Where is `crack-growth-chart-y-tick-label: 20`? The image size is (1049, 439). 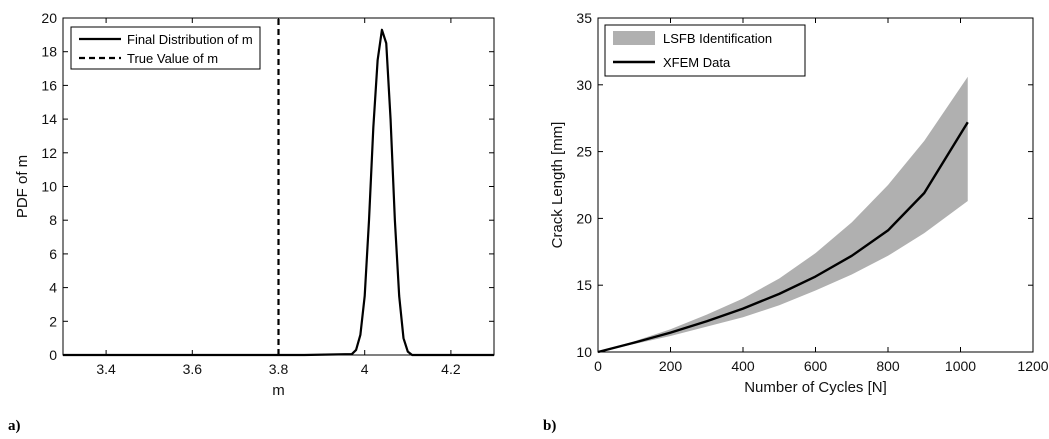
crack-growth-chart-y-tick-label: 20 is located at coordinates (584, 218).